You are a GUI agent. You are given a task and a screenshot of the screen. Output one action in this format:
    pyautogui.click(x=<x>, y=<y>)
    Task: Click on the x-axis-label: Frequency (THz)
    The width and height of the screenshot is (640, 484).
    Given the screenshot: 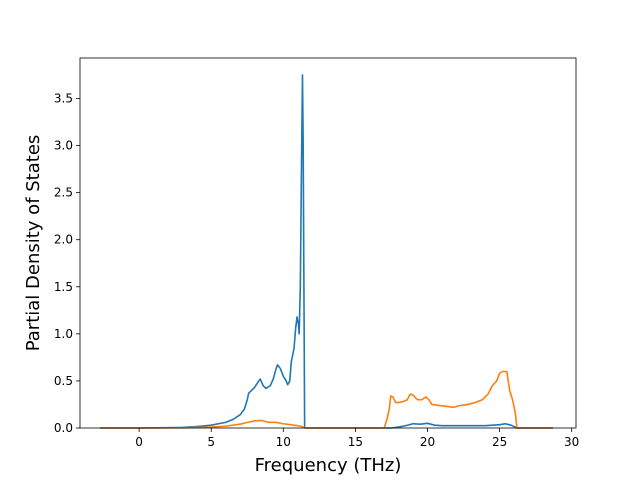 What is the action you would take?
    pyautogui.click(x=328, y=465)
    